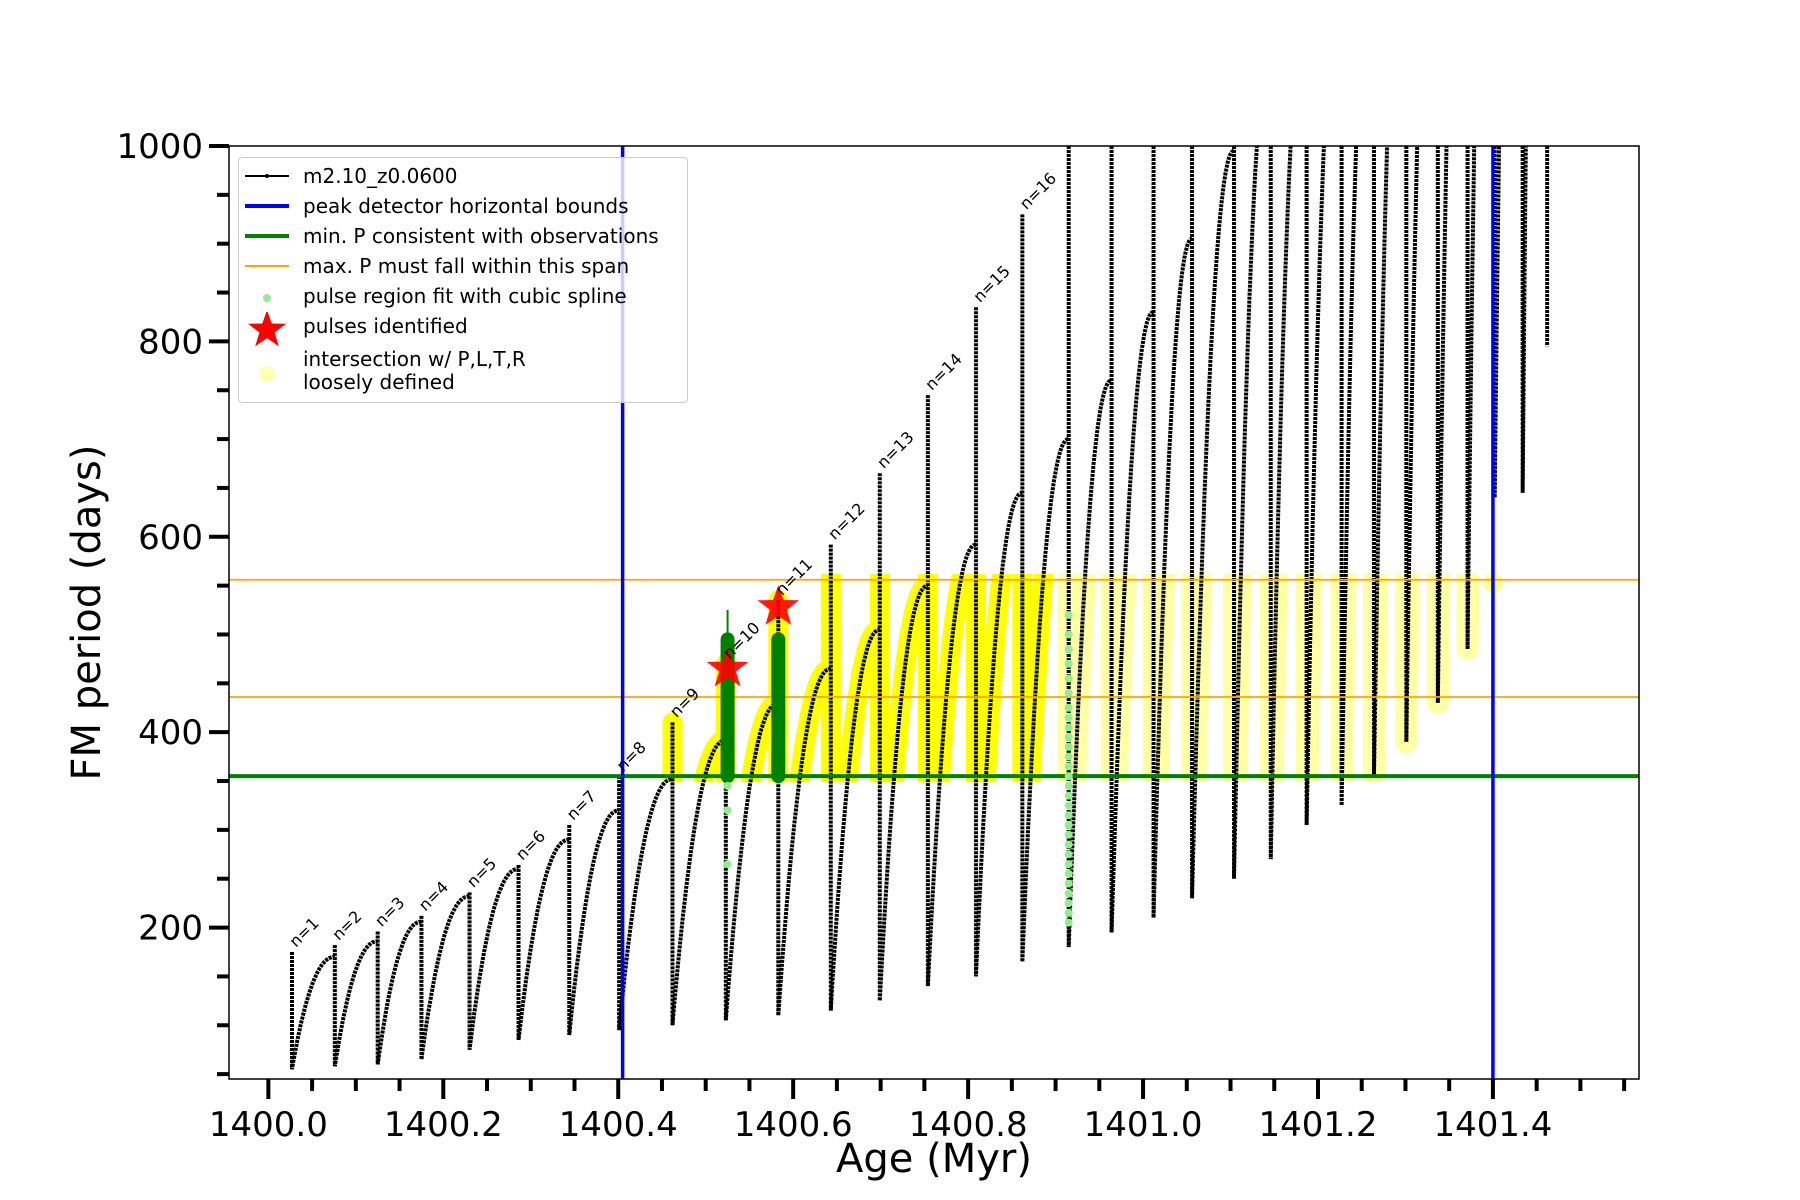 The height and width of the screenshot is (1200, 1800). I want to click on y-tick-label: 200, so click(170, 929).